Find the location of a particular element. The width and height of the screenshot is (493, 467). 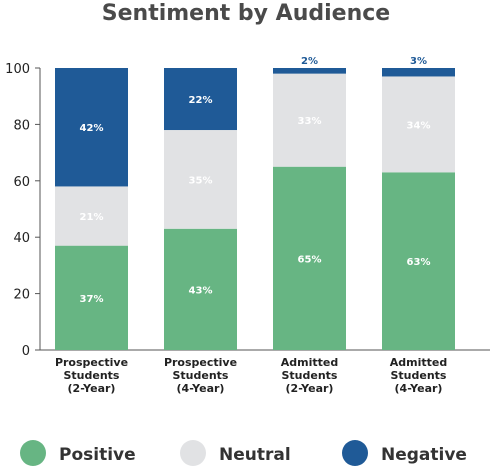

data-label: 65% is located at coordinates (310, 259).